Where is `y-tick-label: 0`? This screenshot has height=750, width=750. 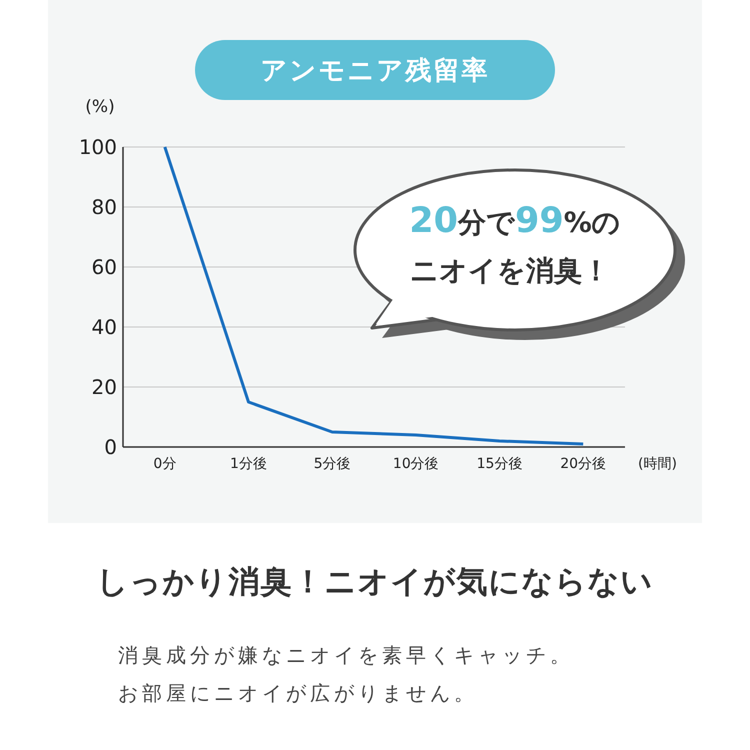
y-tick-label: 0 is located at coordinates (110, 447).